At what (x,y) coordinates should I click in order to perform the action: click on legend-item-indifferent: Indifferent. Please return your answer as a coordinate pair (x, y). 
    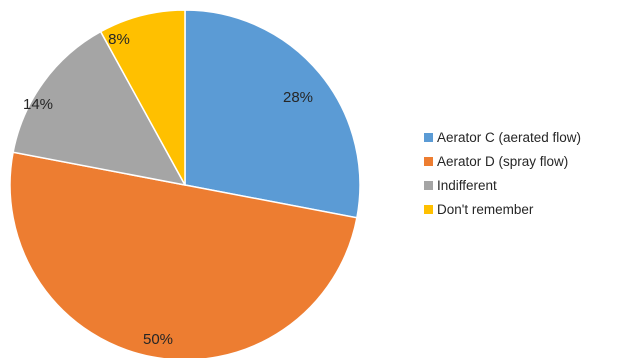
    Looking at the image, I should click on (502, 185).